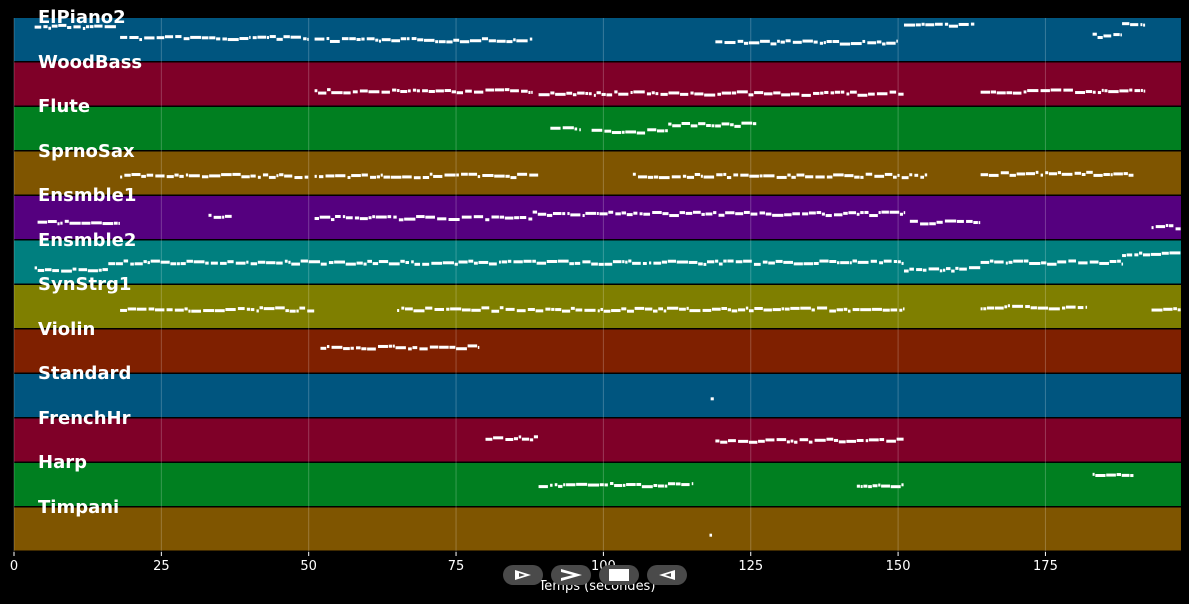  I want to click on x-tick-label: 0, so click(14, 566).